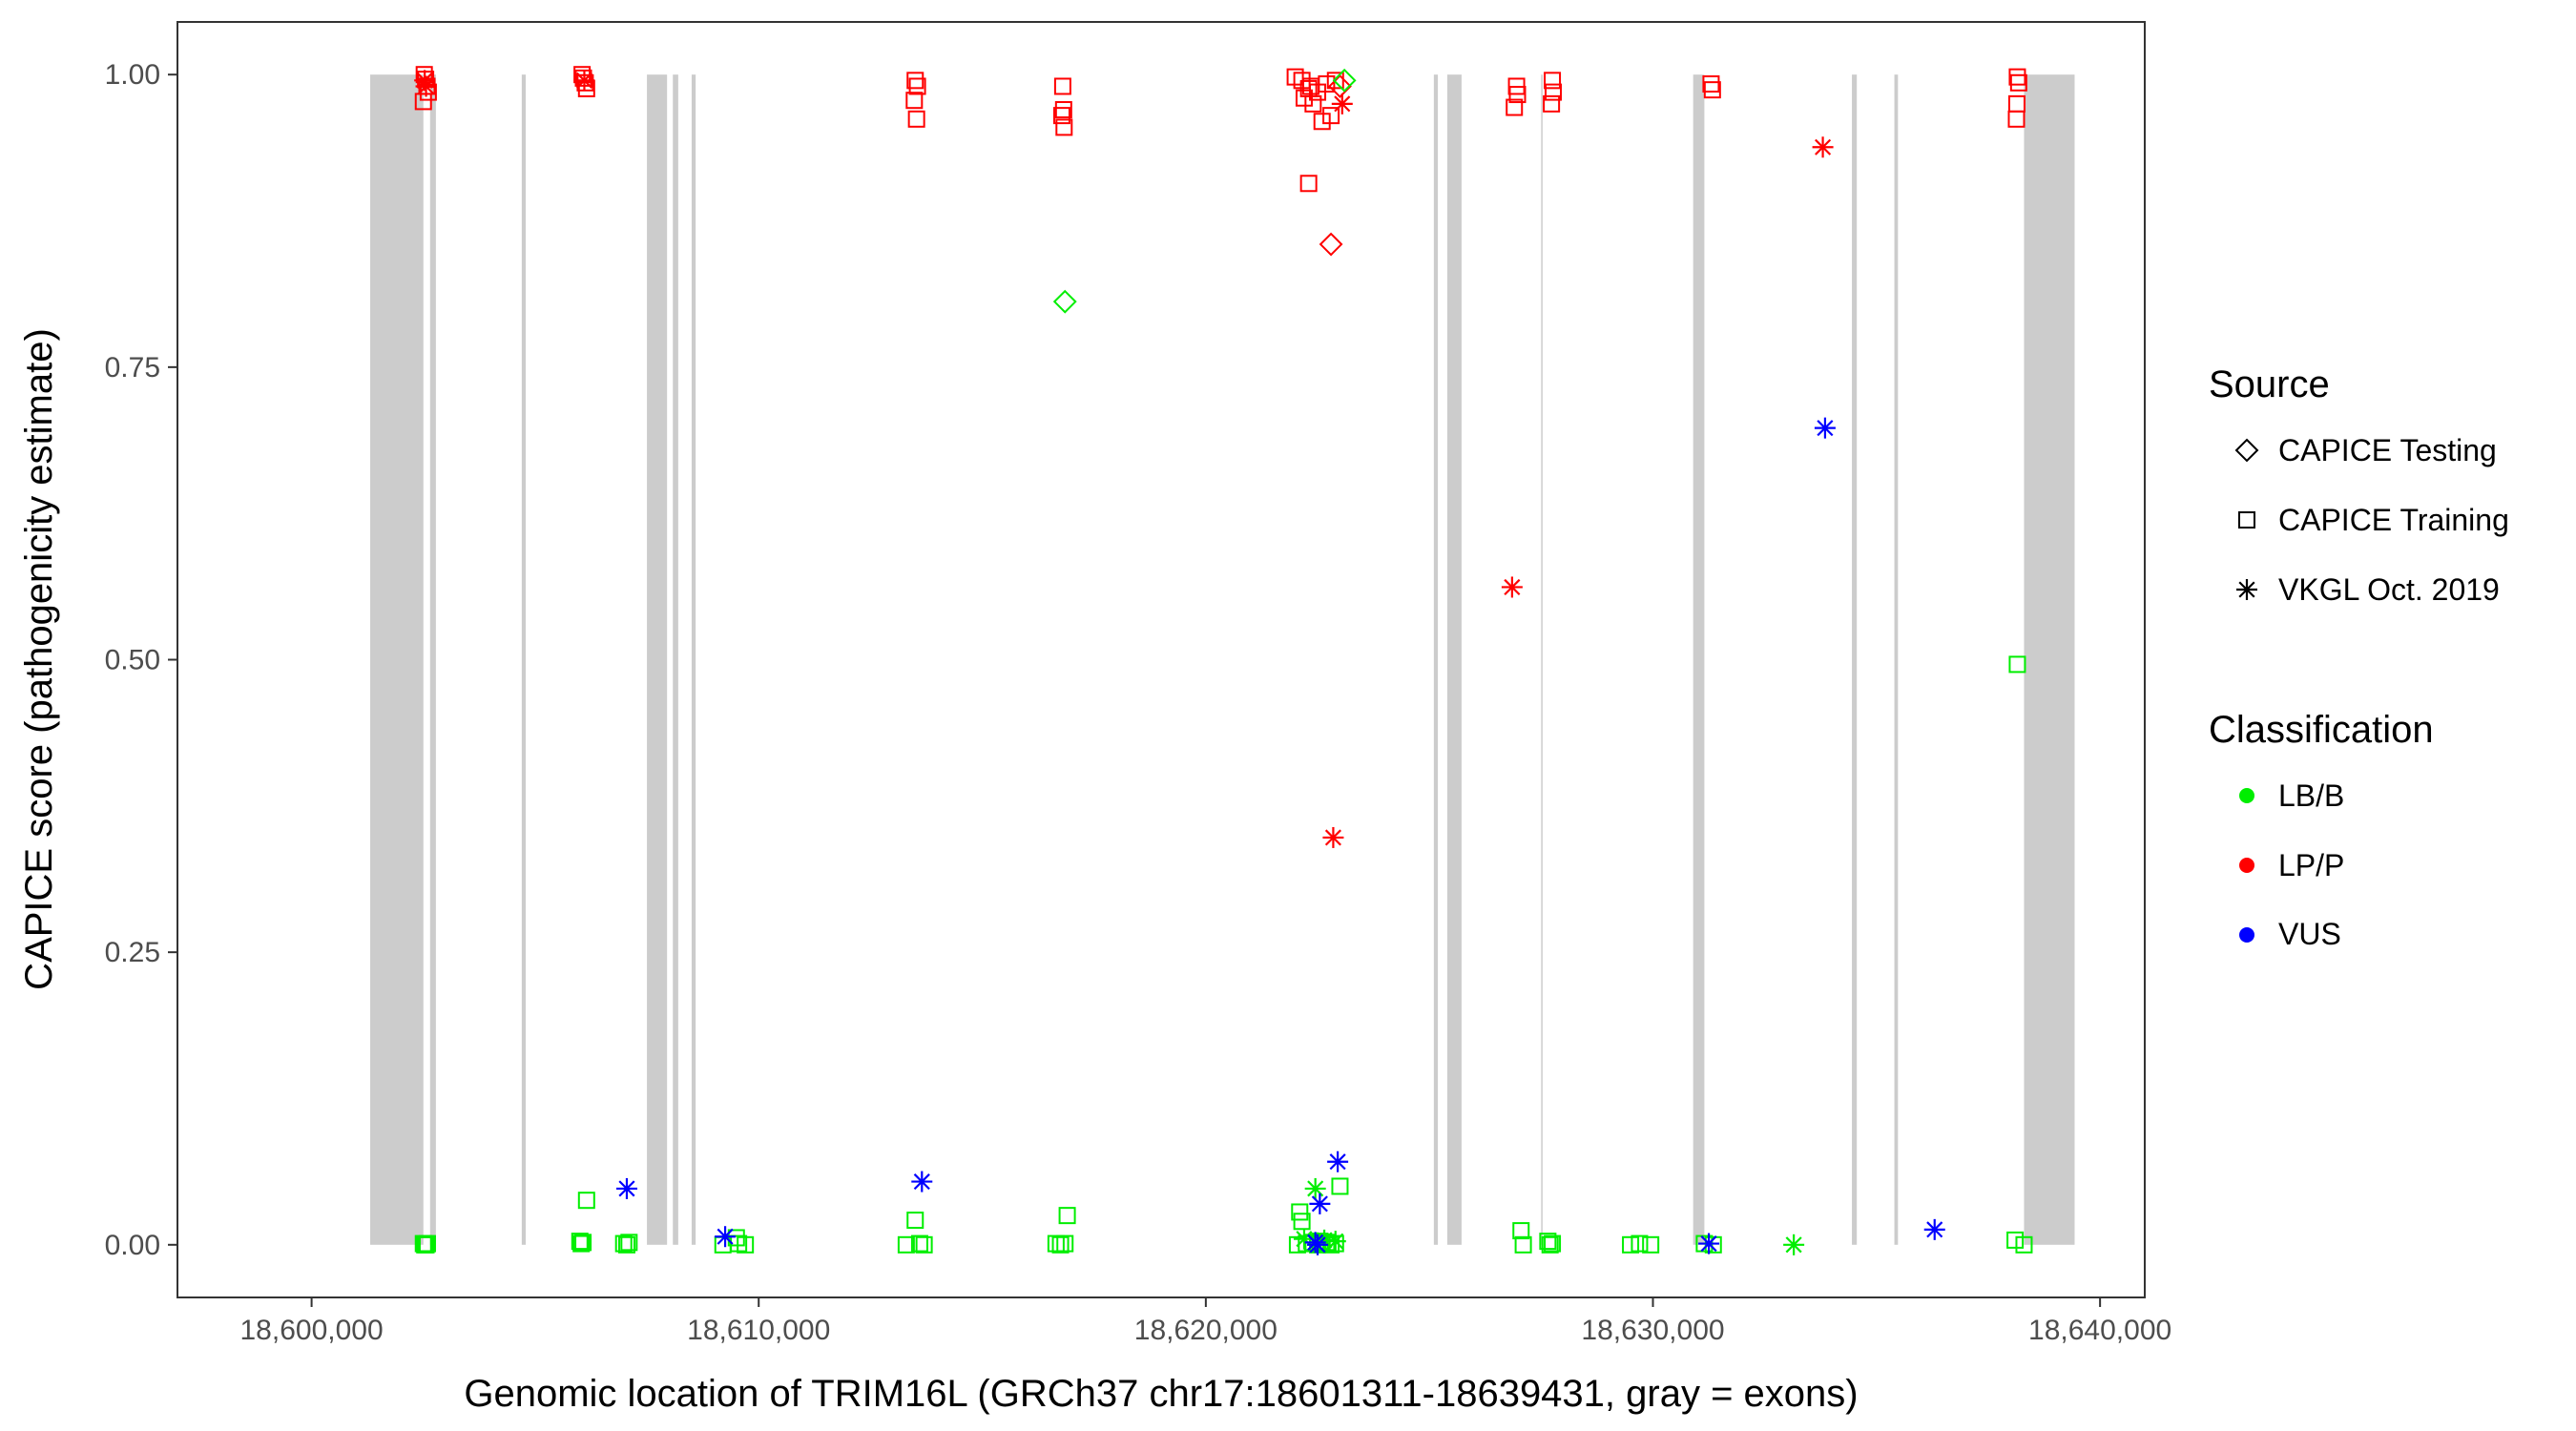 The height and width of the screenshot is (1431, 2576). I want to click on legend-label-capice-training: CAPICE Training, so click(2393, 520).